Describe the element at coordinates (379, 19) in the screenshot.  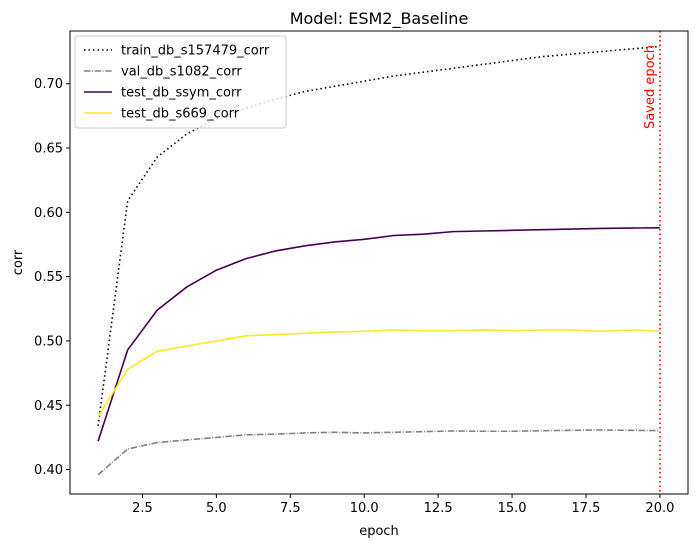
I see `chart-title: Model: ESM2_Baseline` at that location.